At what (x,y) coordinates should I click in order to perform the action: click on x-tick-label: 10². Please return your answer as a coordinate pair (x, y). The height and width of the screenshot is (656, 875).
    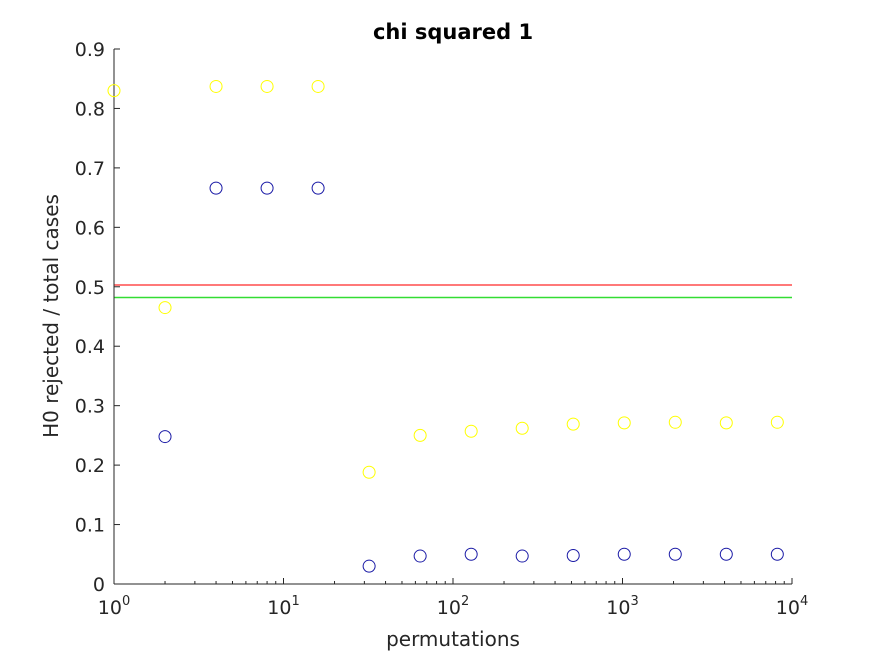
    Looking at the image, I should click on (453, 606).